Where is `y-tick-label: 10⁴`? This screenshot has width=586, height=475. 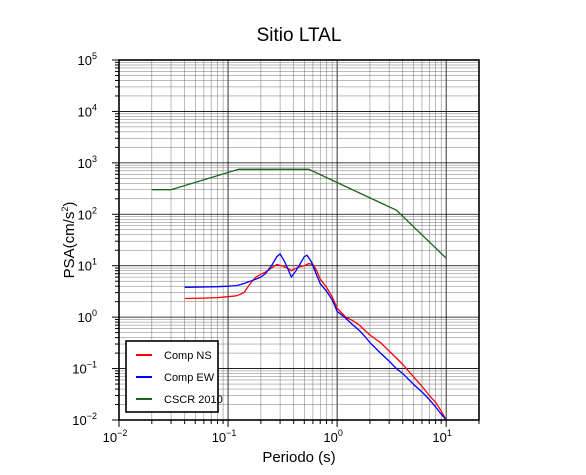 y-tick-label: 10⁴ is located at coordinates (87, 110).